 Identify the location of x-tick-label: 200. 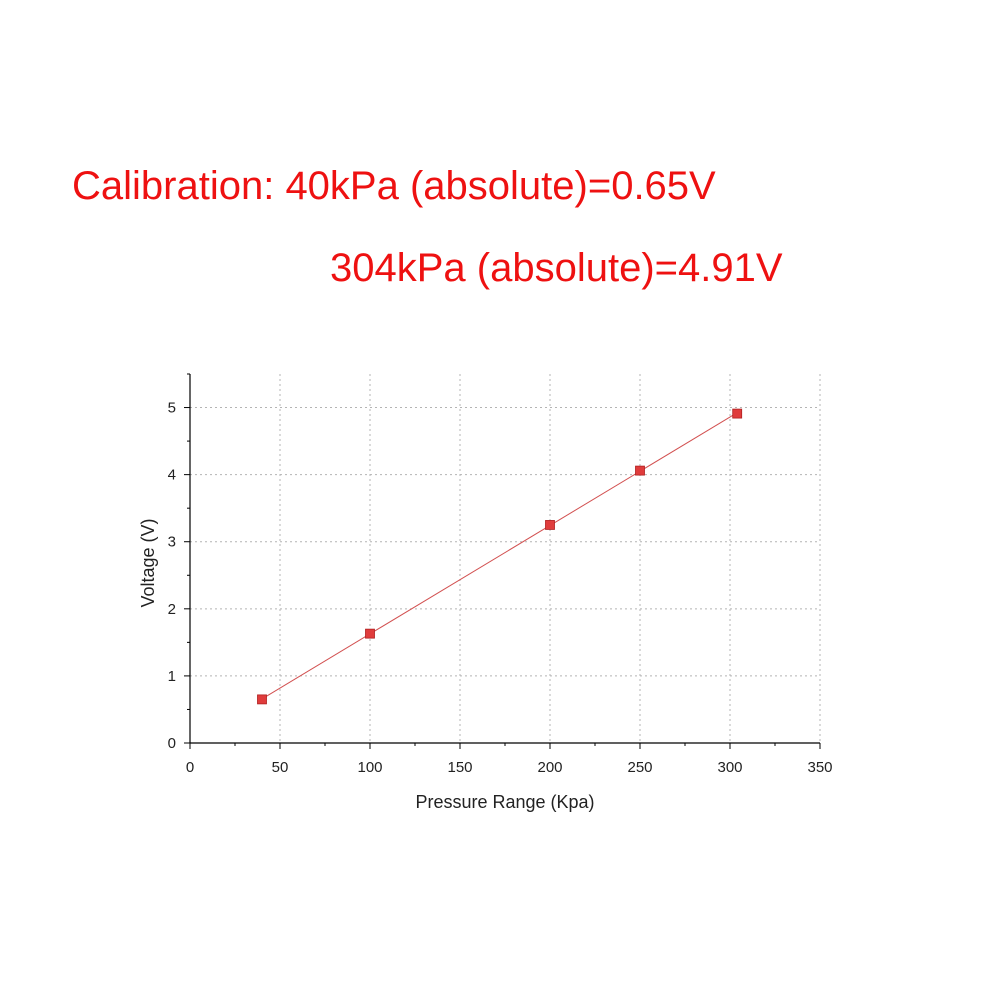
(549, 767).